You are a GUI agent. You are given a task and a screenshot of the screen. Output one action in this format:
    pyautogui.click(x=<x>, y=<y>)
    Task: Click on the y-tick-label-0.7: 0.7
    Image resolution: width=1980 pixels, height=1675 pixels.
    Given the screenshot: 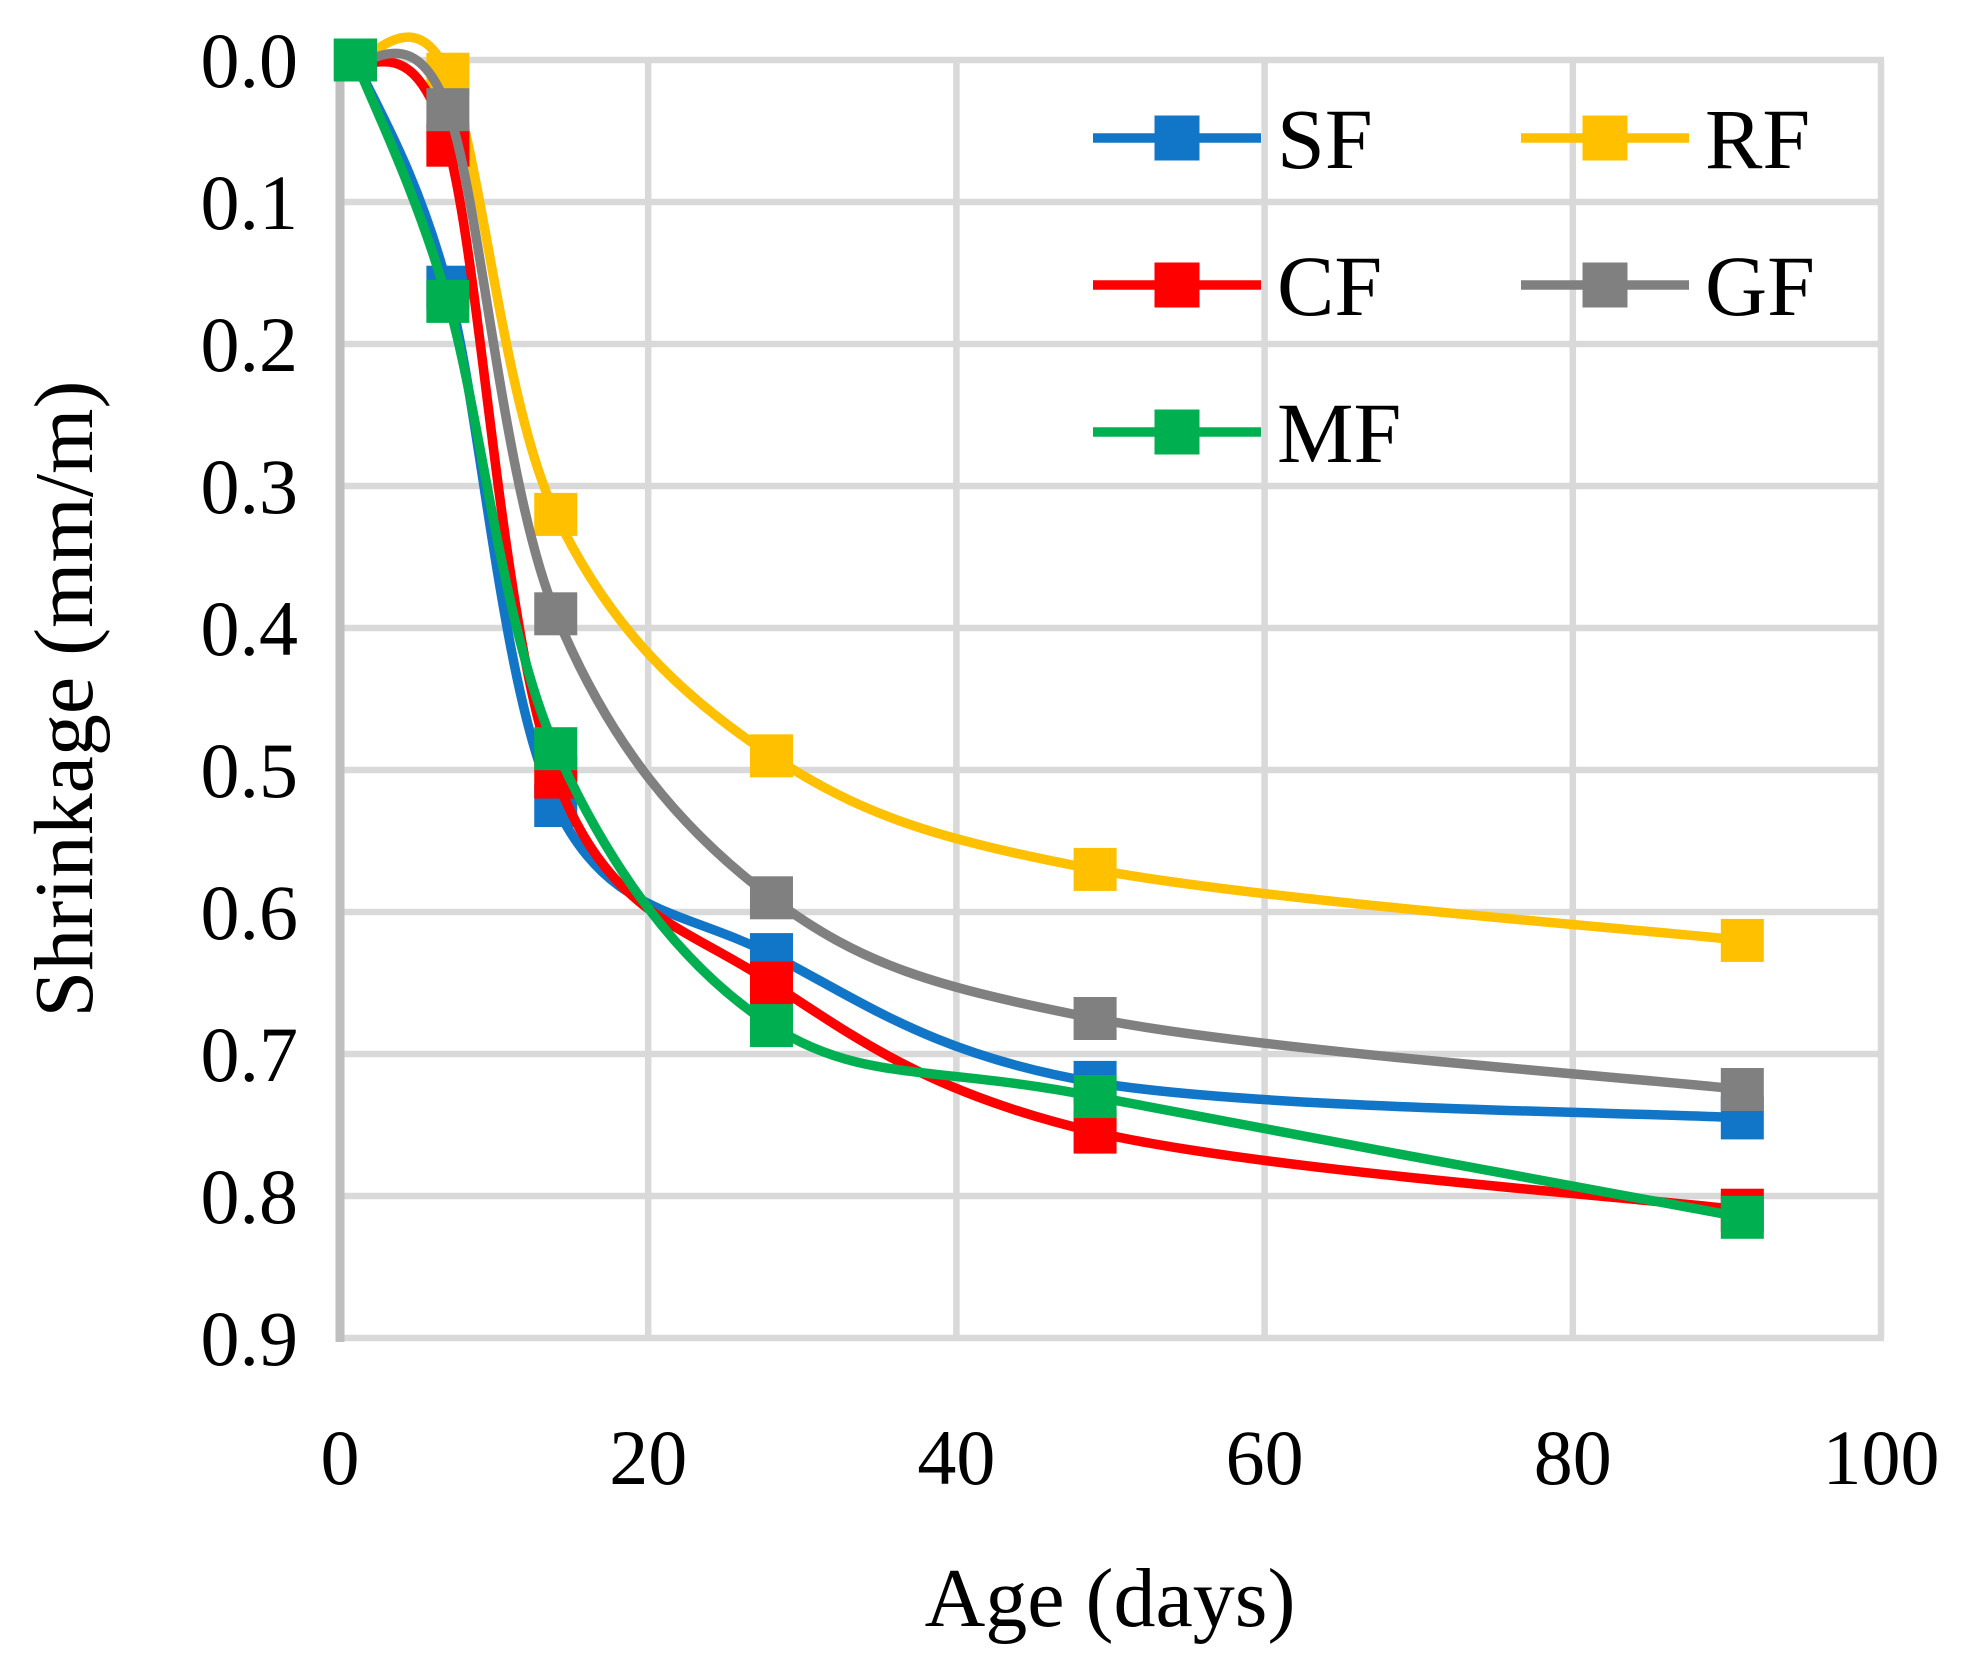 What is the action you would take?
    pyautogui.click(x=250, y=1054)
    